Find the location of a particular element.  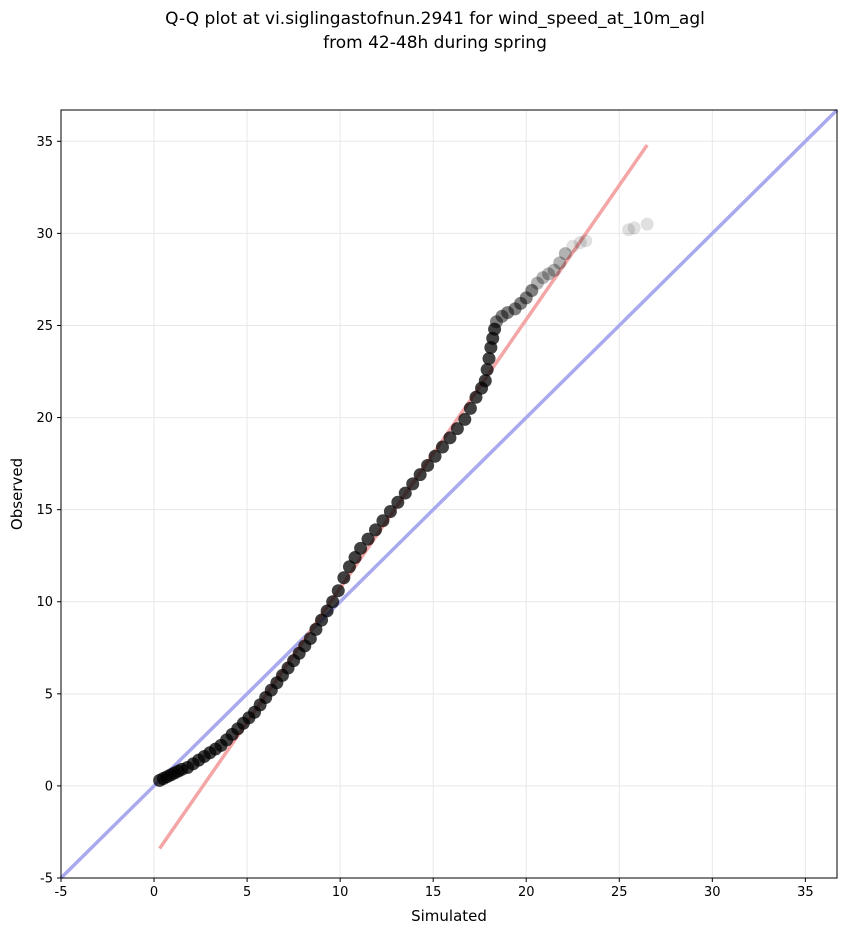

x-axis-ticks: -5 0 5 10 15 20 25 30 35 is located at coordinates (434, 889).